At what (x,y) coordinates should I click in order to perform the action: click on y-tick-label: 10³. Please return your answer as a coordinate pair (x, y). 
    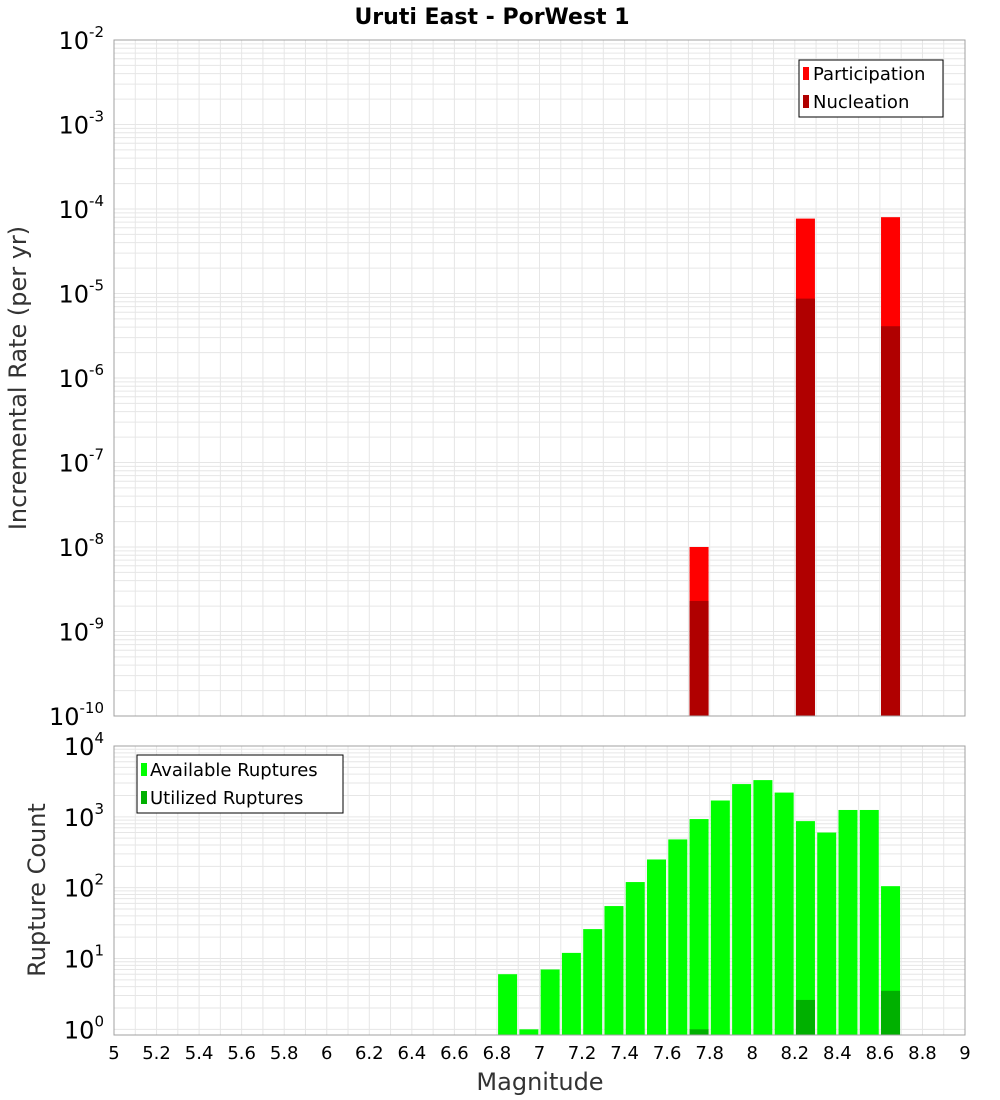
    Looking at the image, I should click on (84, 816).